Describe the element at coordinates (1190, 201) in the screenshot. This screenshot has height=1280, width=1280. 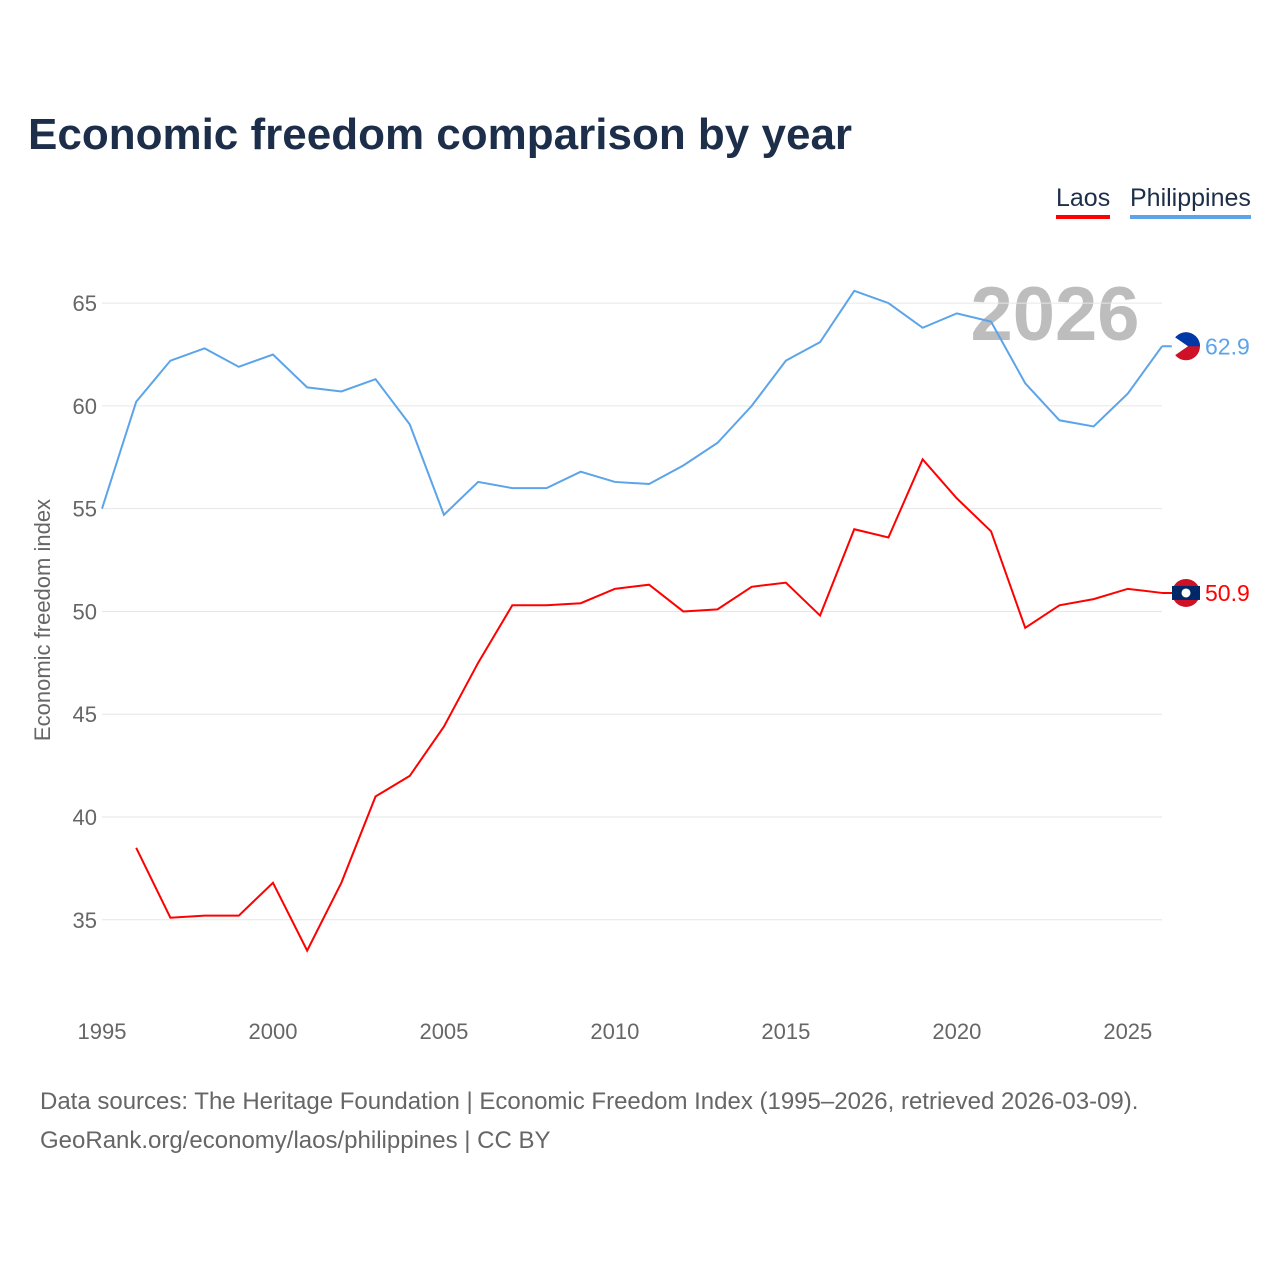
I see `legend-philippines: Philippines` at that location.